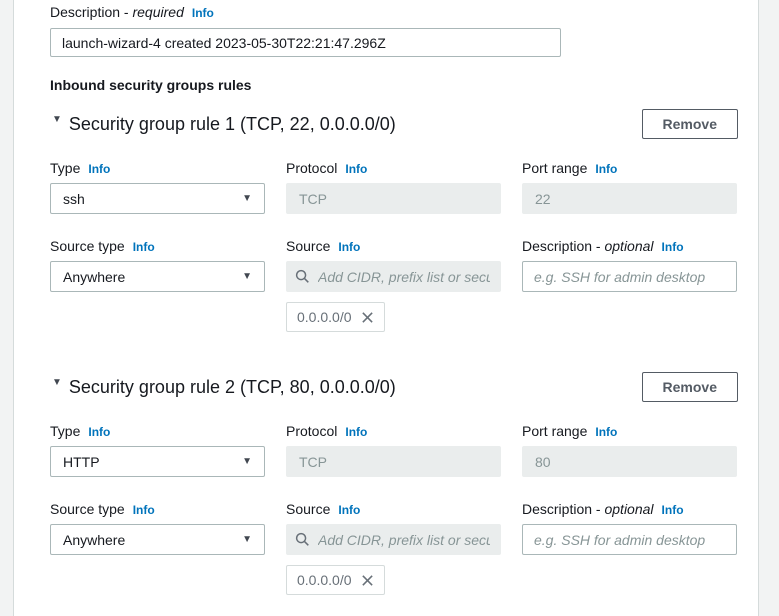  What do you see at coordinates (689, 387) in the screenshot?
I see `remove-rule-2-button: Remove` at bounding box center [689, 387].